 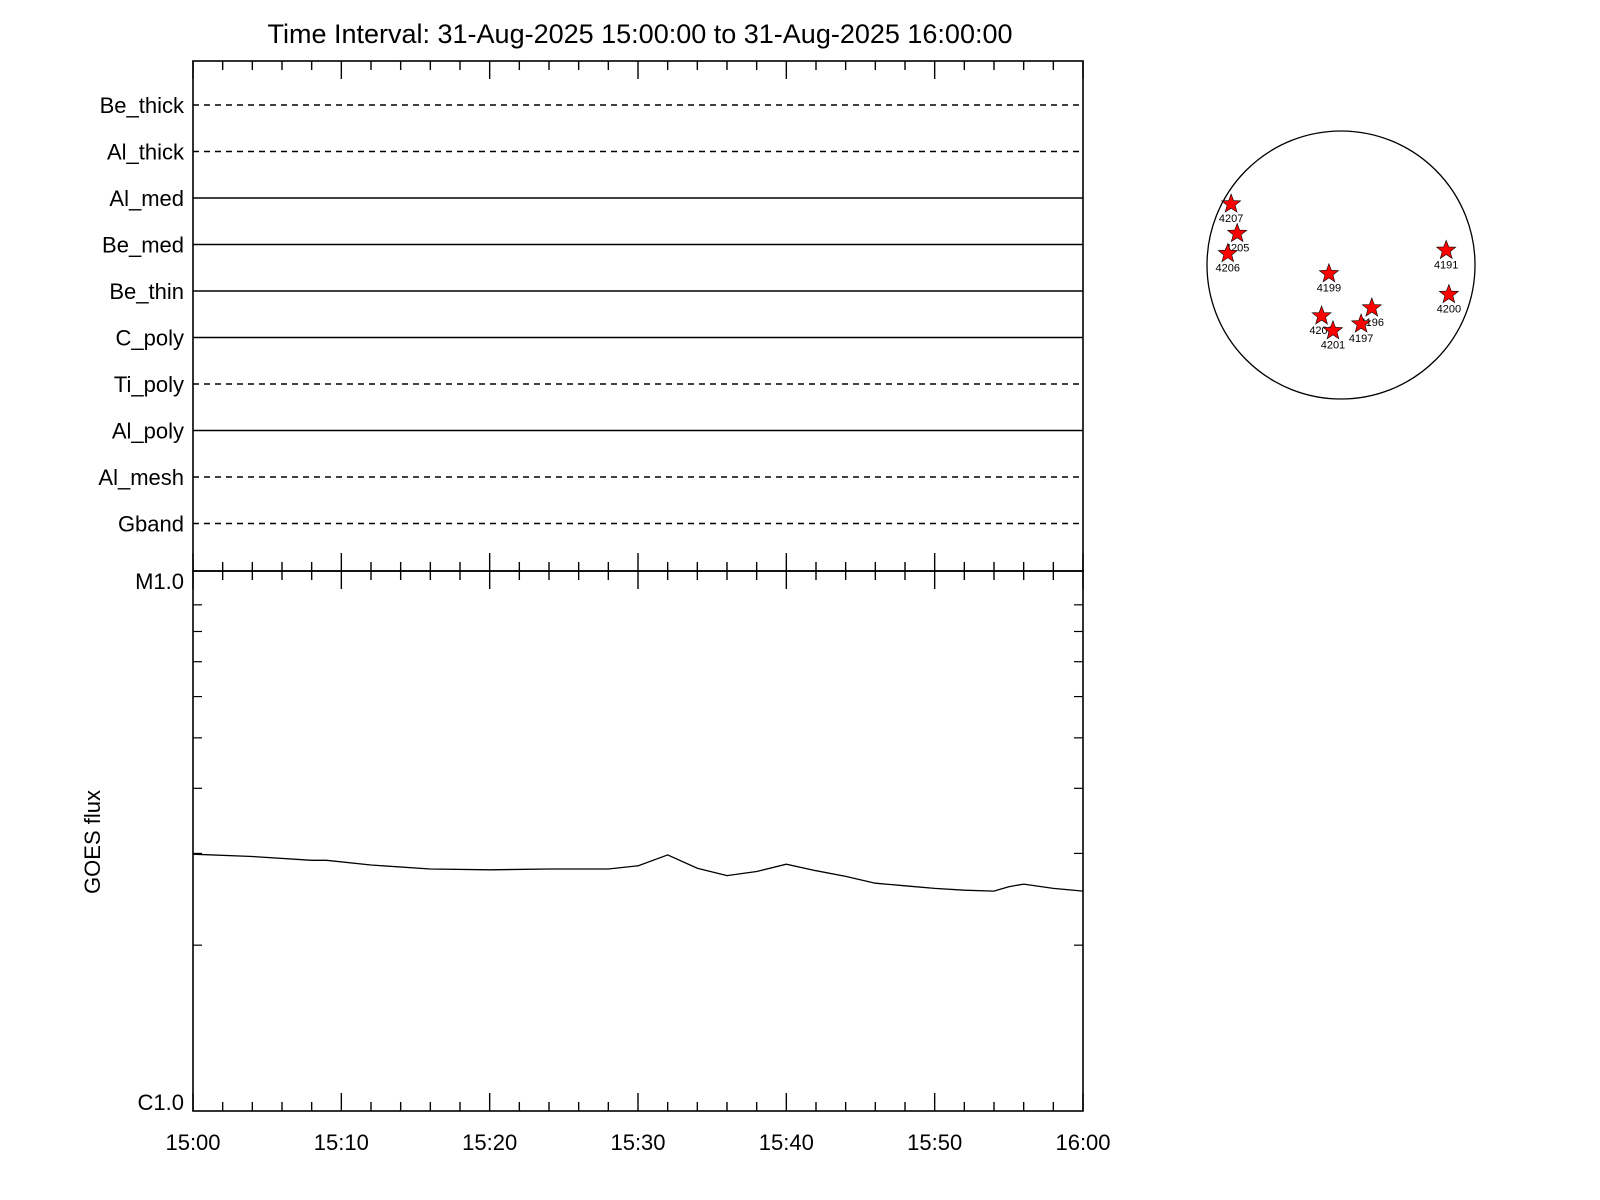 What do you see at coordinates (638, 872) in the screenshot?
I see `goes-flux-line` at bounding box center [638, 872].